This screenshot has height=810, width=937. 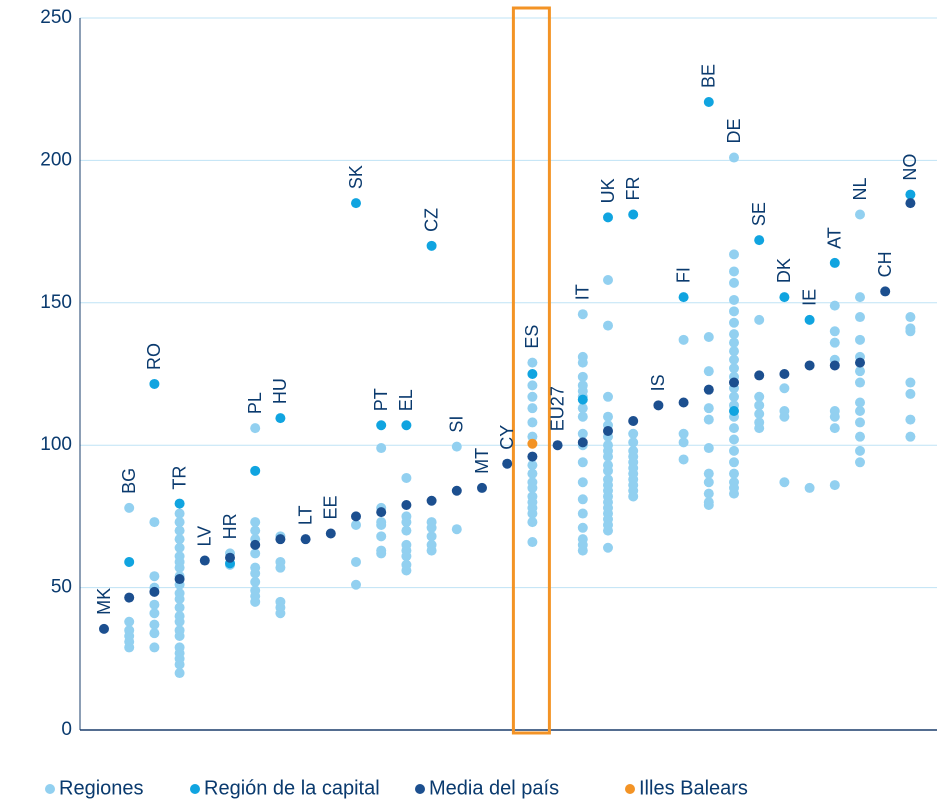 I want to click on category-label: PL, so click(x=255, y=403).